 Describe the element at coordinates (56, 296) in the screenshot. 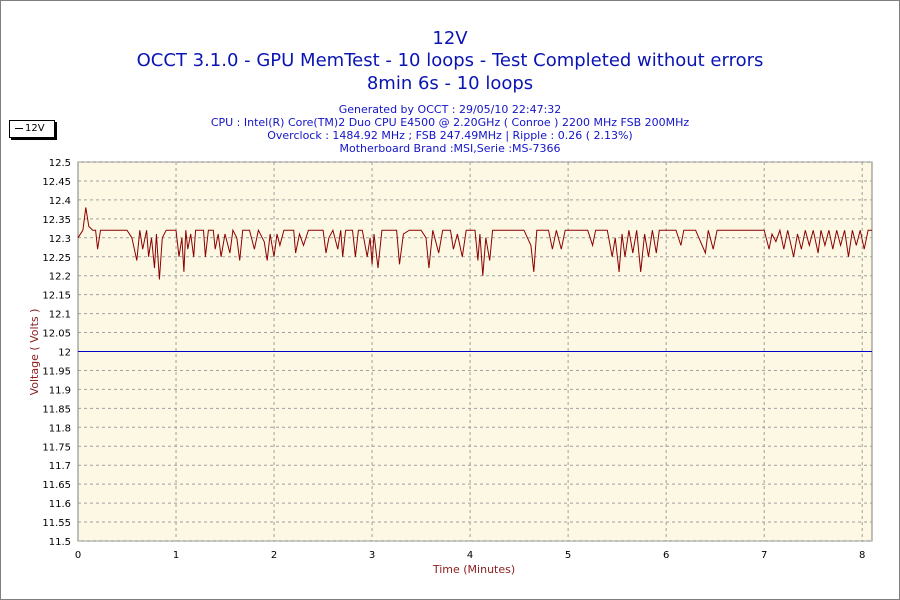

I see `y-tick-label: 12.15` at that location.